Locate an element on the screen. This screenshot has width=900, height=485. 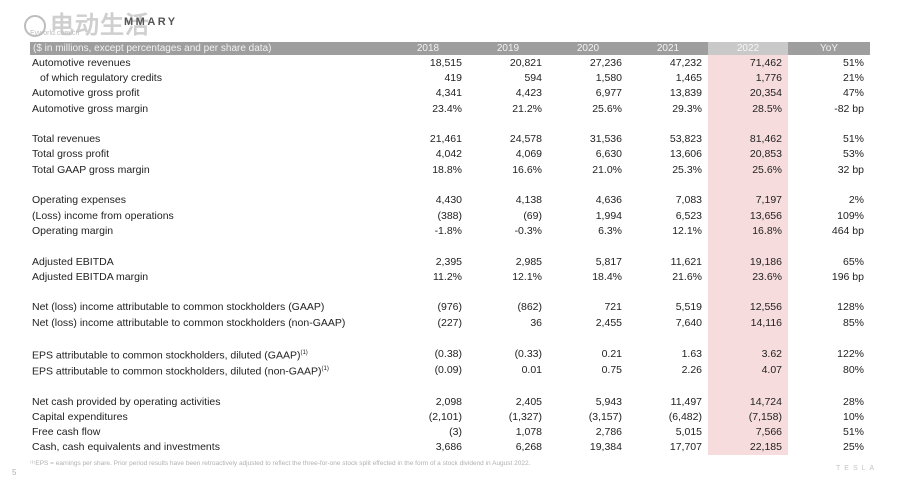
value-cell: (976) is located at coordinates (449, 307).